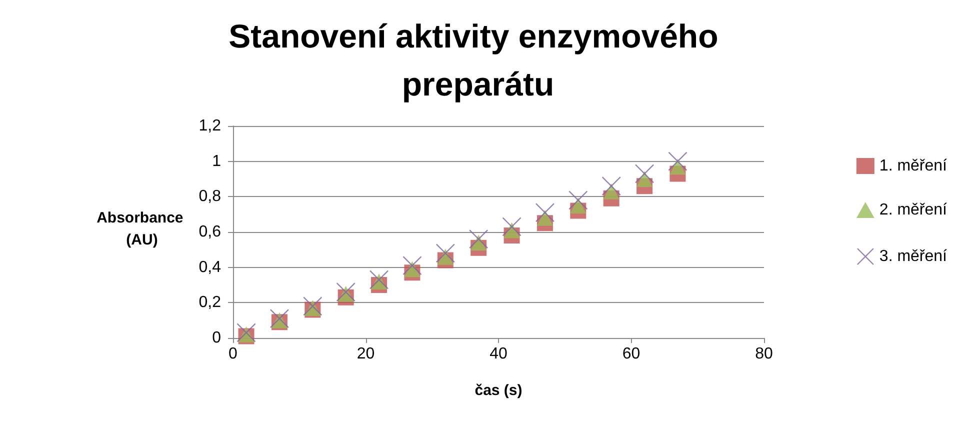  I want to click on y-tick-label: 0, so click(217, 338).